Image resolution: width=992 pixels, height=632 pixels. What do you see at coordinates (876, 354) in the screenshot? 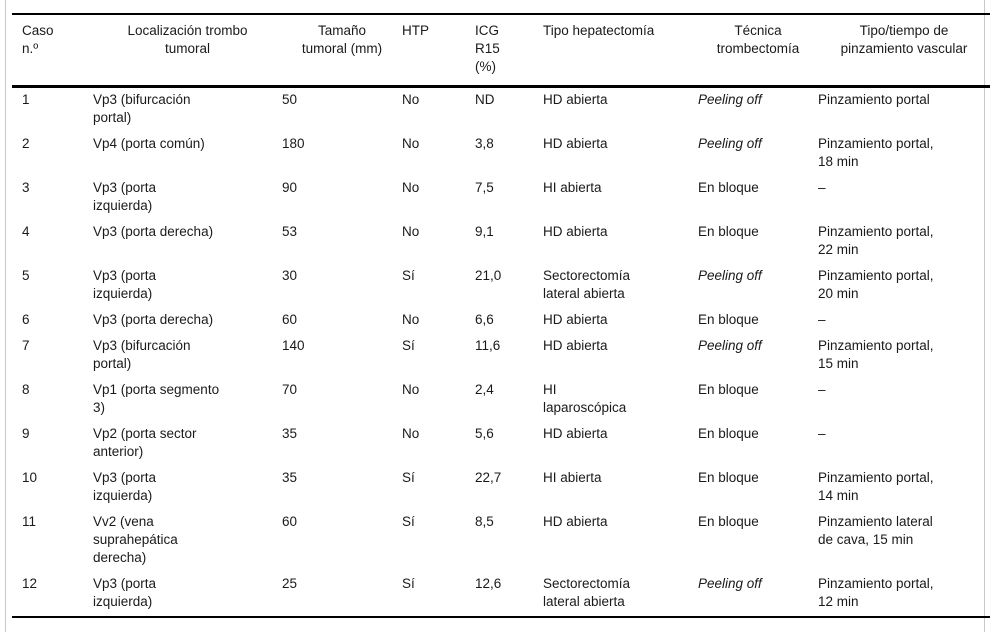
I see `cell-pinzamiento: Pinzamiento portal, 15 min` at bounding box center [876, 354].